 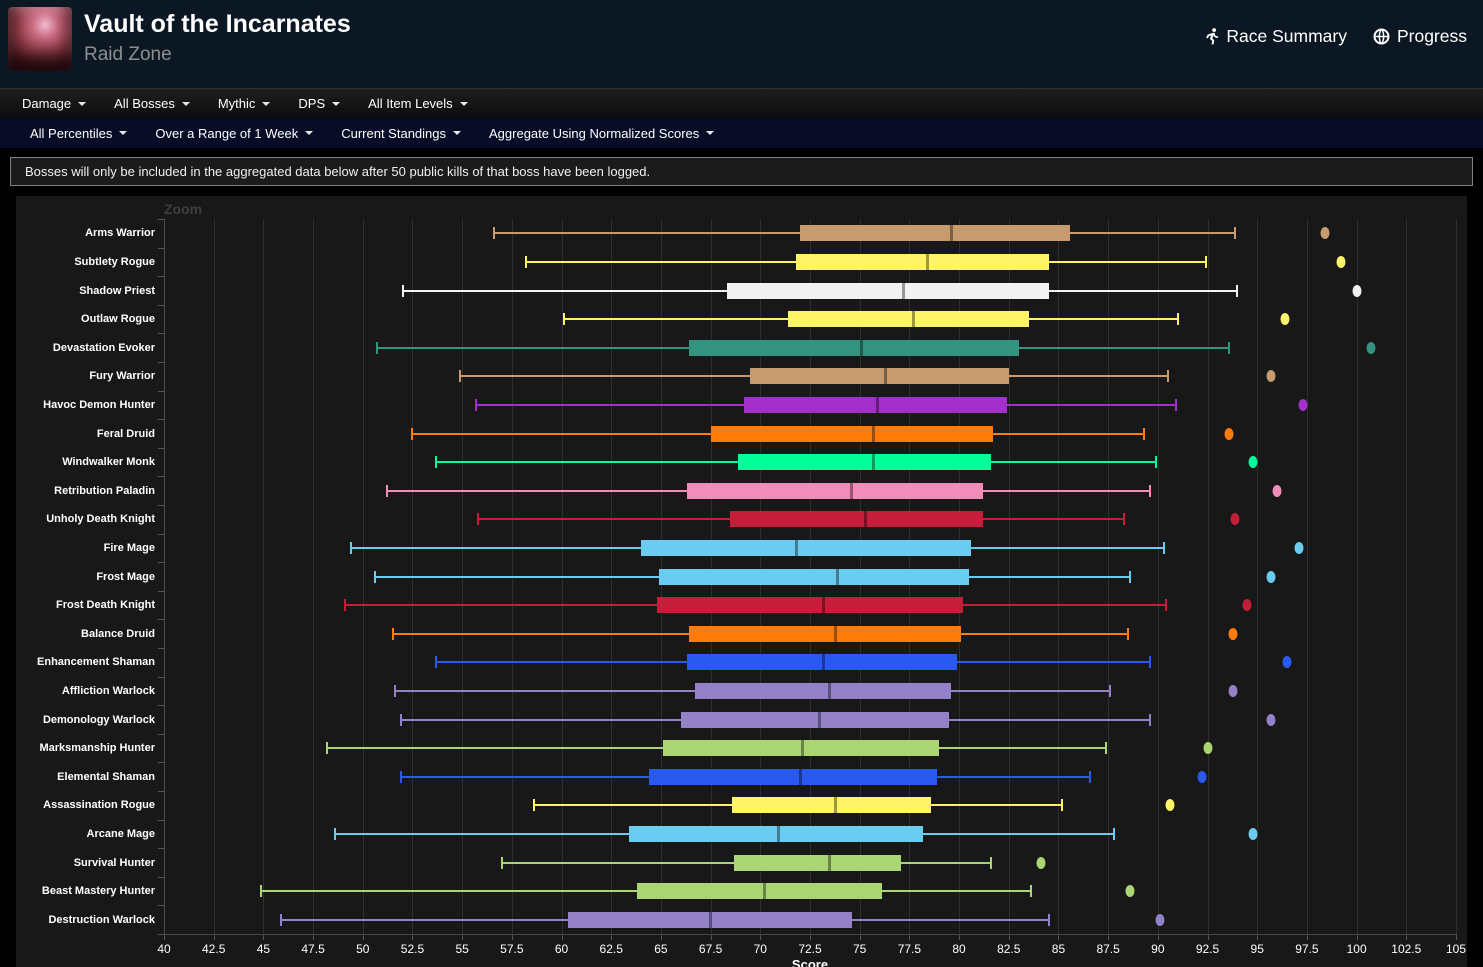 I want to click on box-affliction-warlock, so click(x=823, y=690).